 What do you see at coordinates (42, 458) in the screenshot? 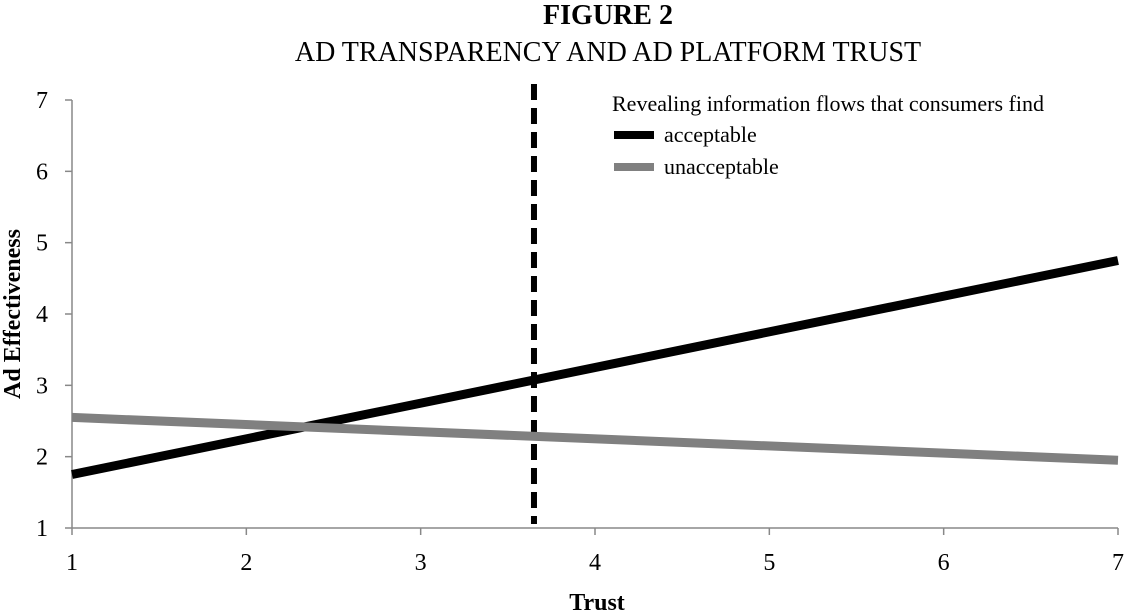
I see `y-tick-label: 2` at bounding box center [42, 458].